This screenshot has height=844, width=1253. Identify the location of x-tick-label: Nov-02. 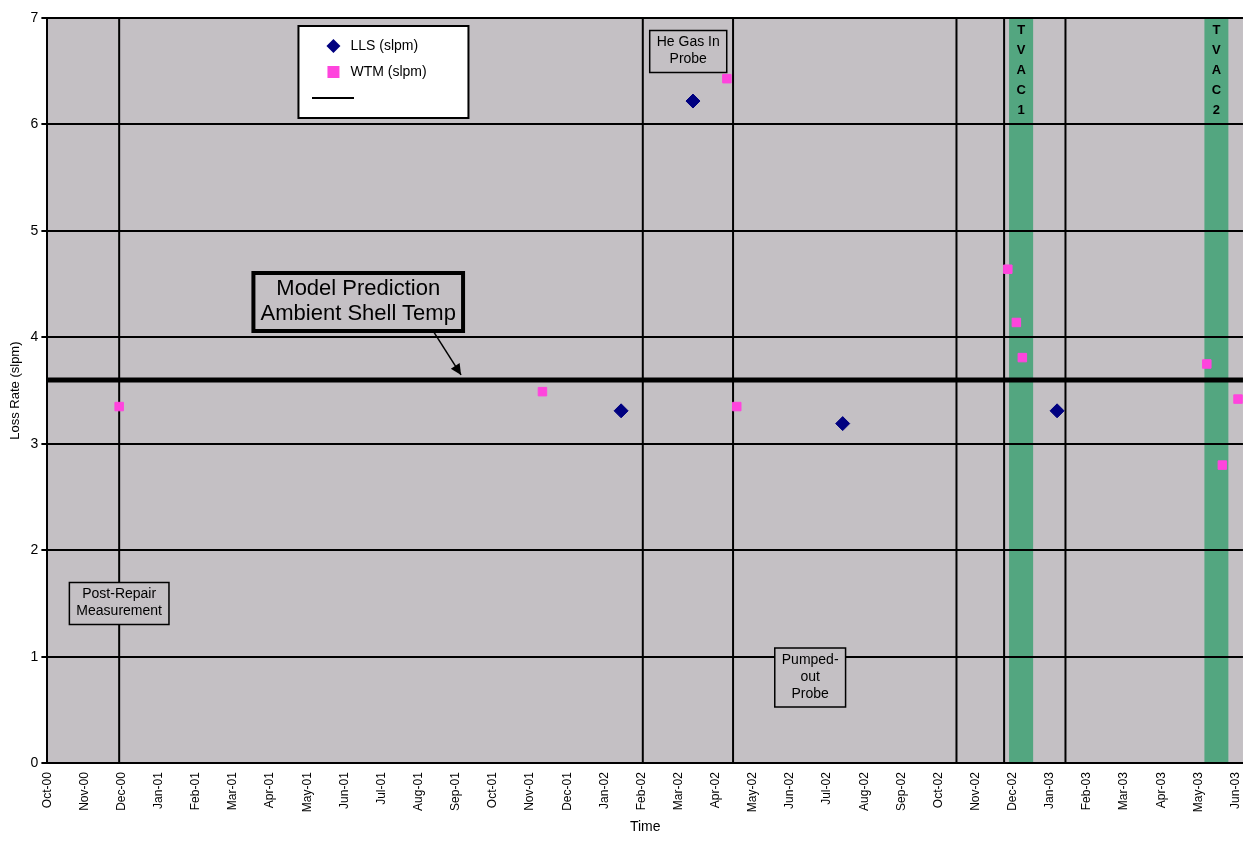
(974, 791).